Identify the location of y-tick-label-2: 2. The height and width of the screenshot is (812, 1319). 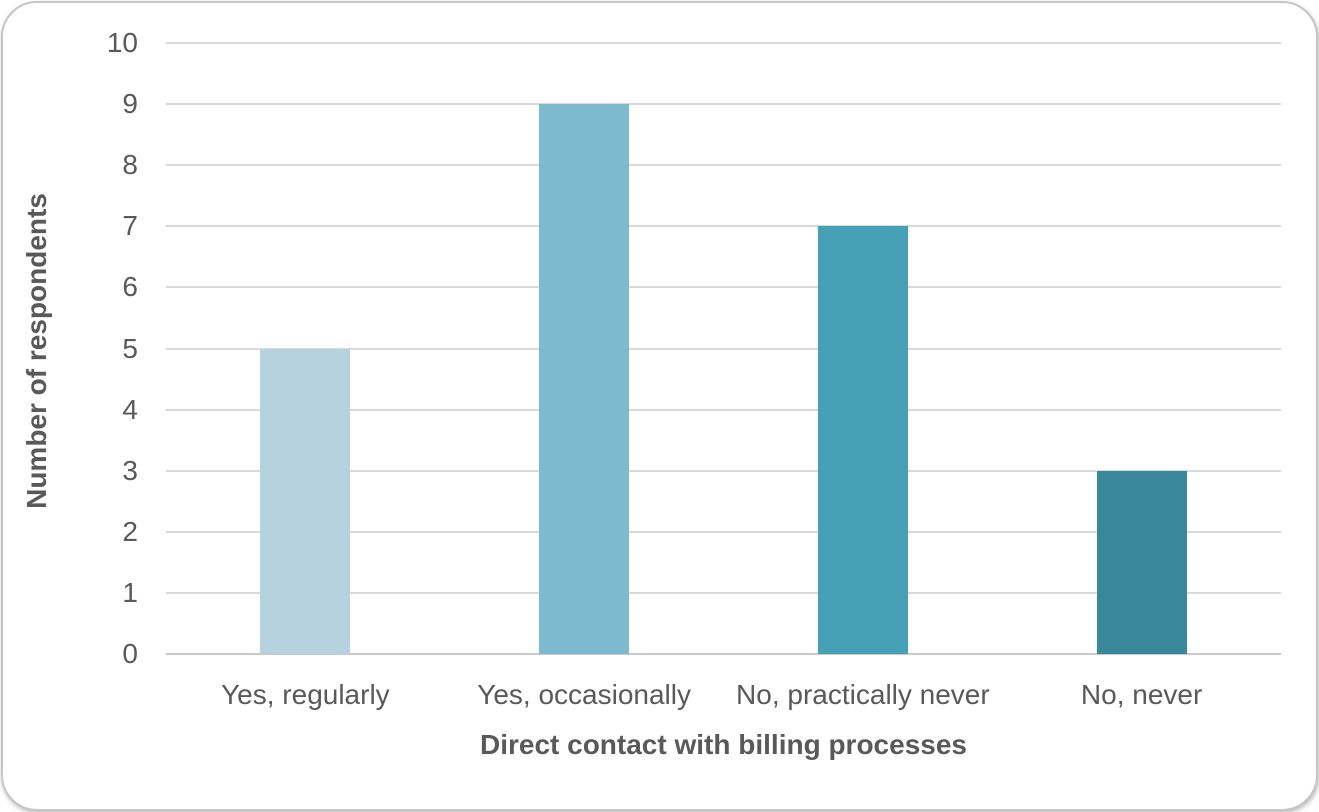
(130, 531).